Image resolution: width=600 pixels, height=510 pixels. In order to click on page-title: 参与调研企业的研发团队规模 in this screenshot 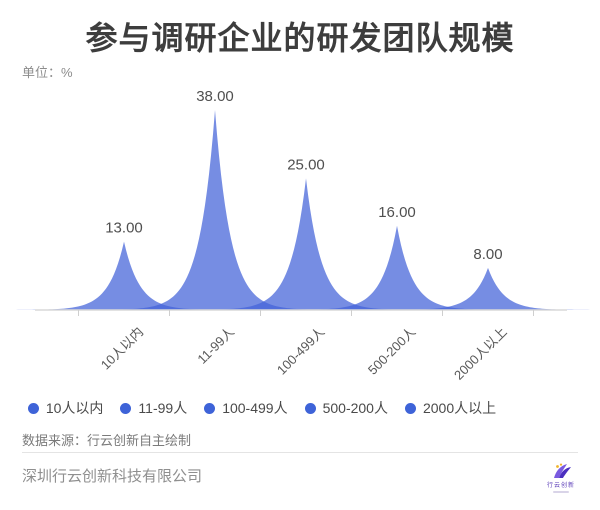, I will do `click(300, 38)`.